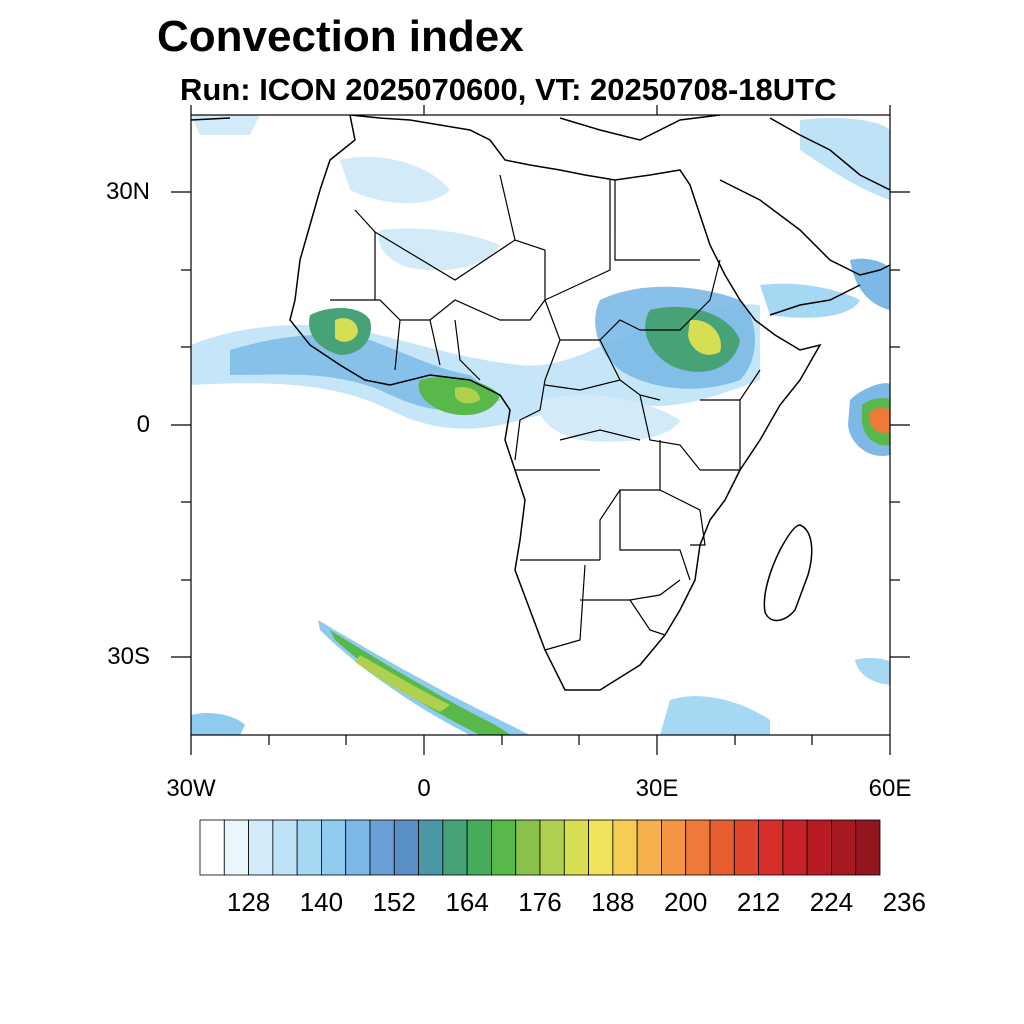 This screenshot has width=1024, height=1024. Describe the element at coordinates (467, 902) in the screenshot. I see `colorbar-tick-label: 164` at that location.